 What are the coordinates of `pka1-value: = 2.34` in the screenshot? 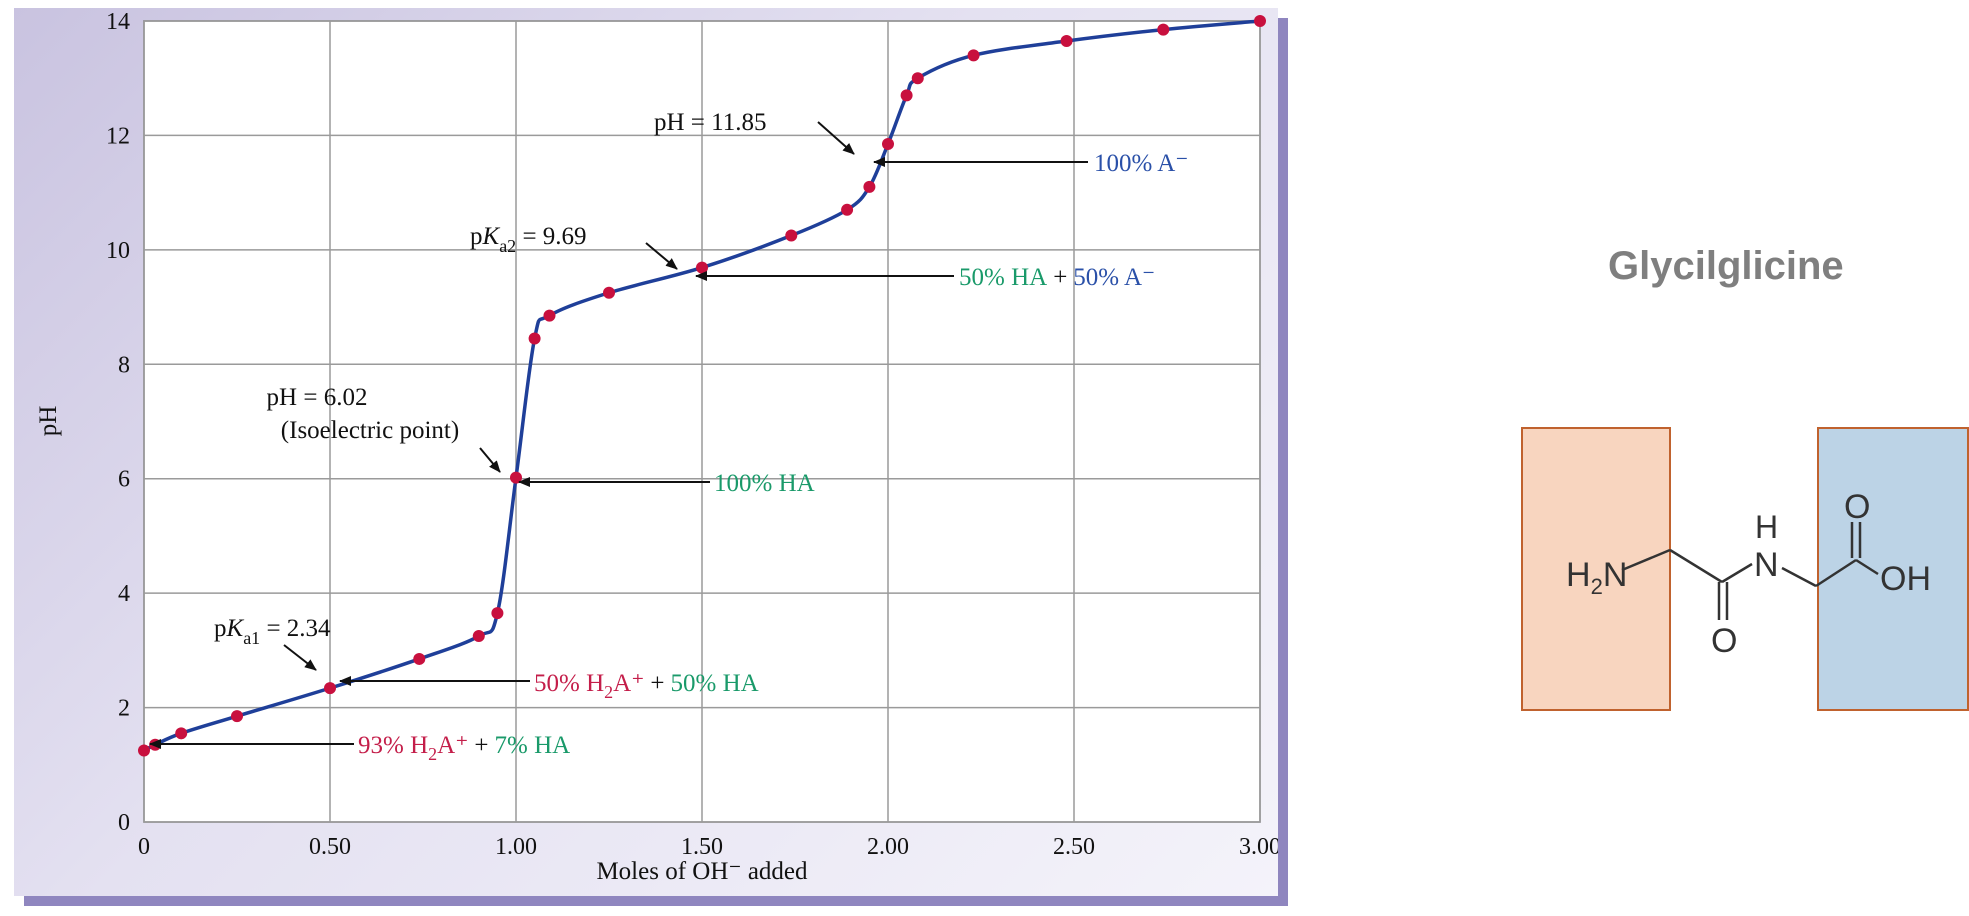 It's located at (295, 628).